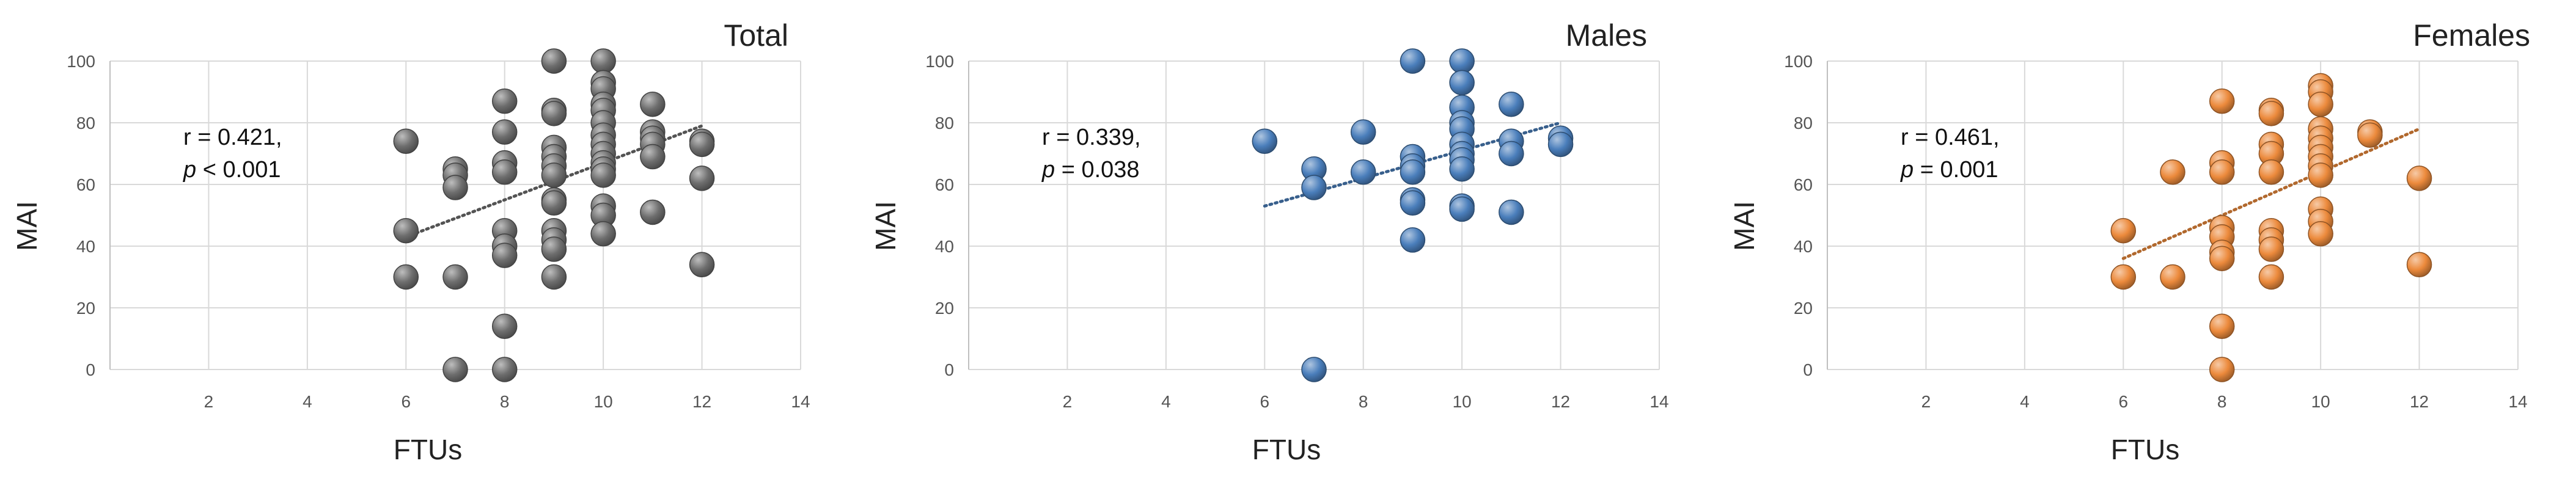 This screenshot has width=2576, height=477. I want to click on r-annotation: r = 0.461,, so click(1950, 137).